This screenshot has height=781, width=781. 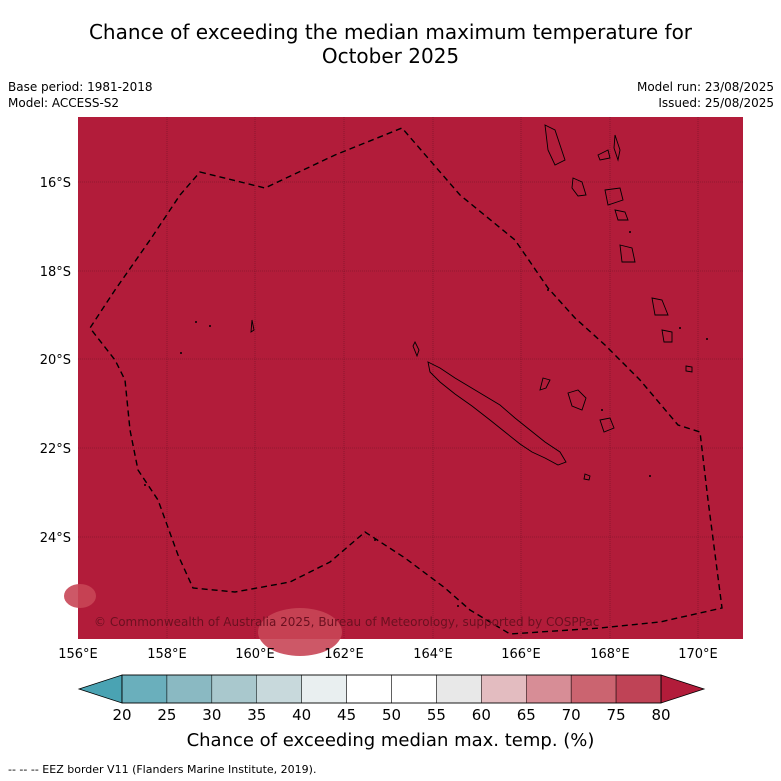 What do you see at coordinates (627, 253) in the screenshot?
I see `island-erromango` at bounding box center [627, 253].